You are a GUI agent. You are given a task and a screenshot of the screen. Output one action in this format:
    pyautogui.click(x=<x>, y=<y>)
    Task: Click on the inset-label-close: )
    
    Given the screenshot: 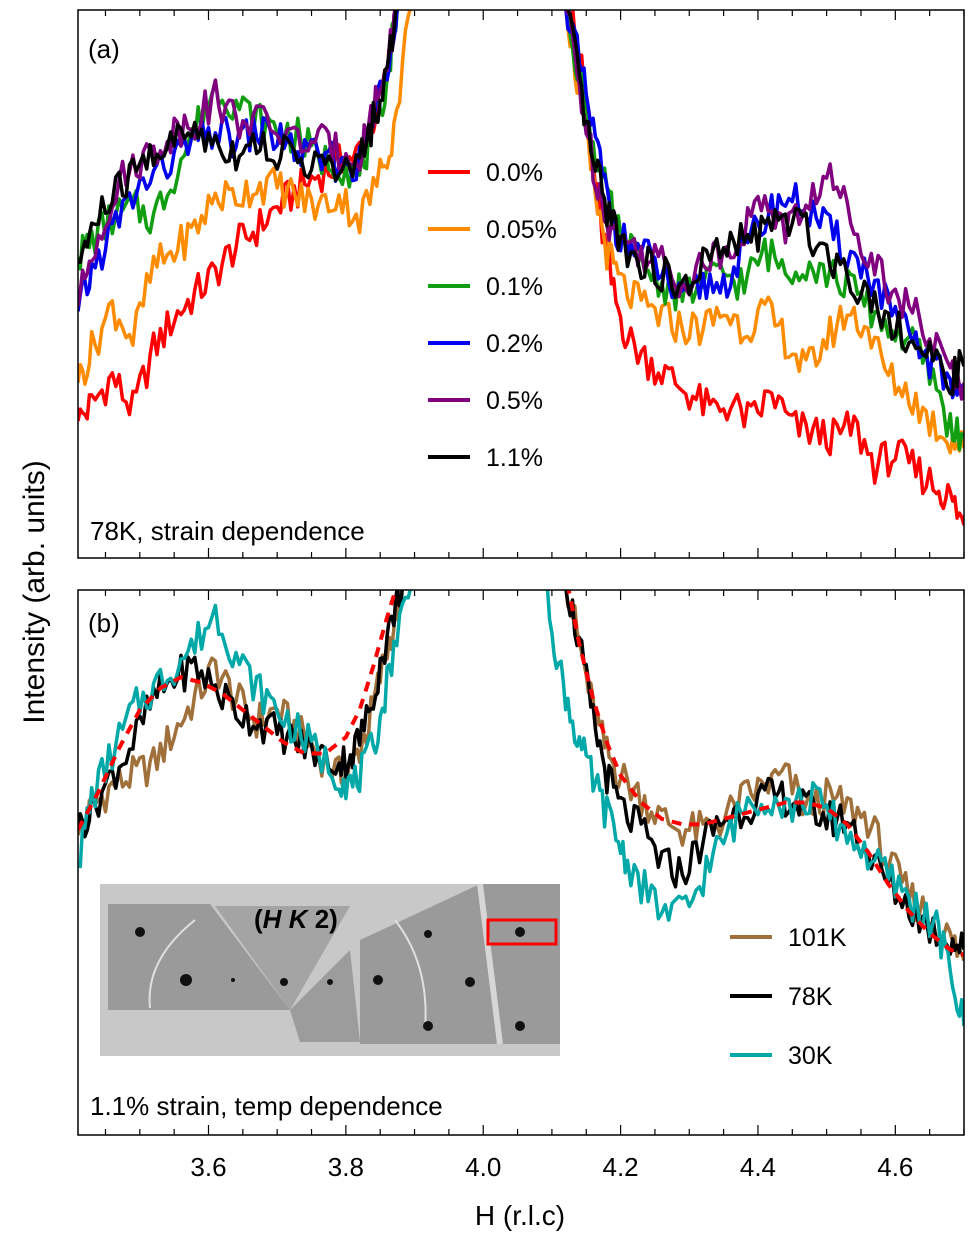 What is the action you would take?
    pyautogui.click(x=333, y=919)
    